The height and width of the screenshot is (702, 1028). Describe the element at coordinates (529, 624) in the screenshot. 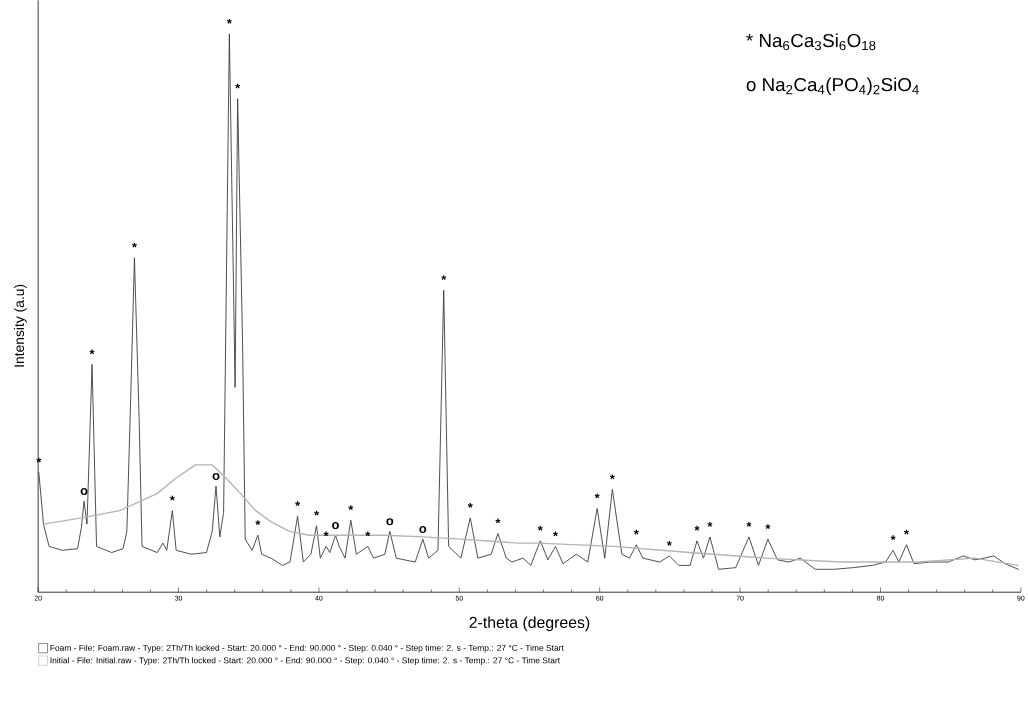

I see `x-axis-title: 2-theta (degrees)` at that location.